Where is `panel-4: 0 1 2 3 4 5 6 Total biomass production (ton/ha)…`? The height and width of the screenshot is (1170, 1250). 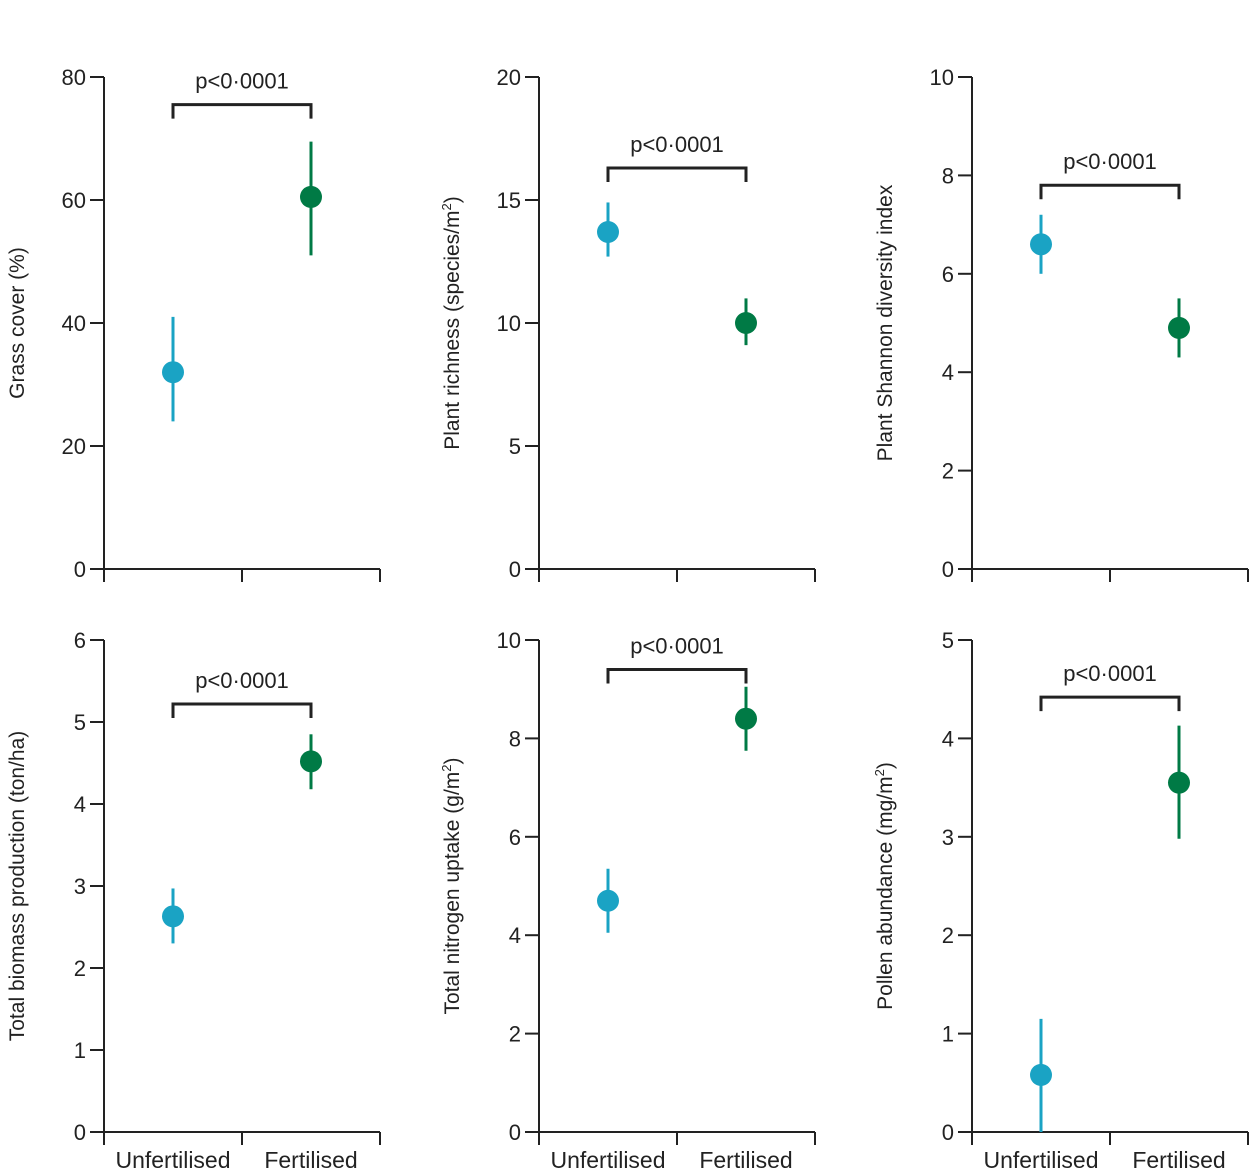
panel-4: 0 1 2 3 4 5 6 Total biomass production (ton/ha)… is located at coordinates (193, 899).